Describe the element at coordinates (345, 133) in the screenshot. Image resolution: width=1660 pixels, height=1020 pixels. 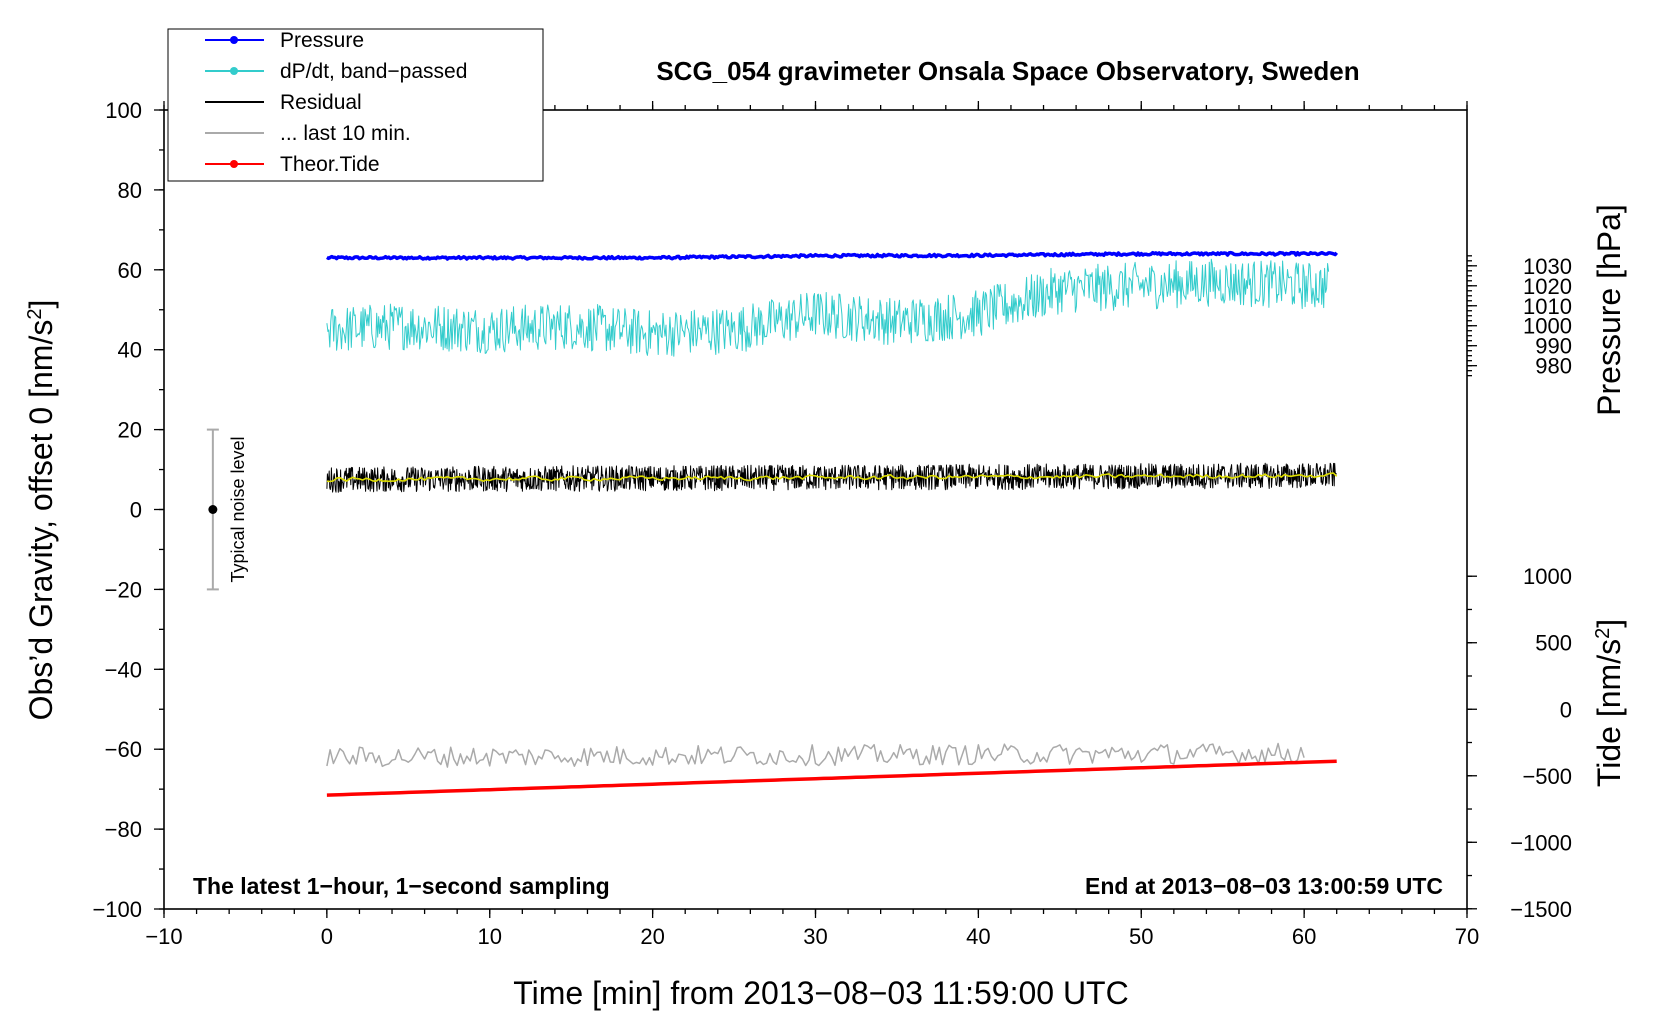
I see `legend-label: ... last 10 min.` at that location.